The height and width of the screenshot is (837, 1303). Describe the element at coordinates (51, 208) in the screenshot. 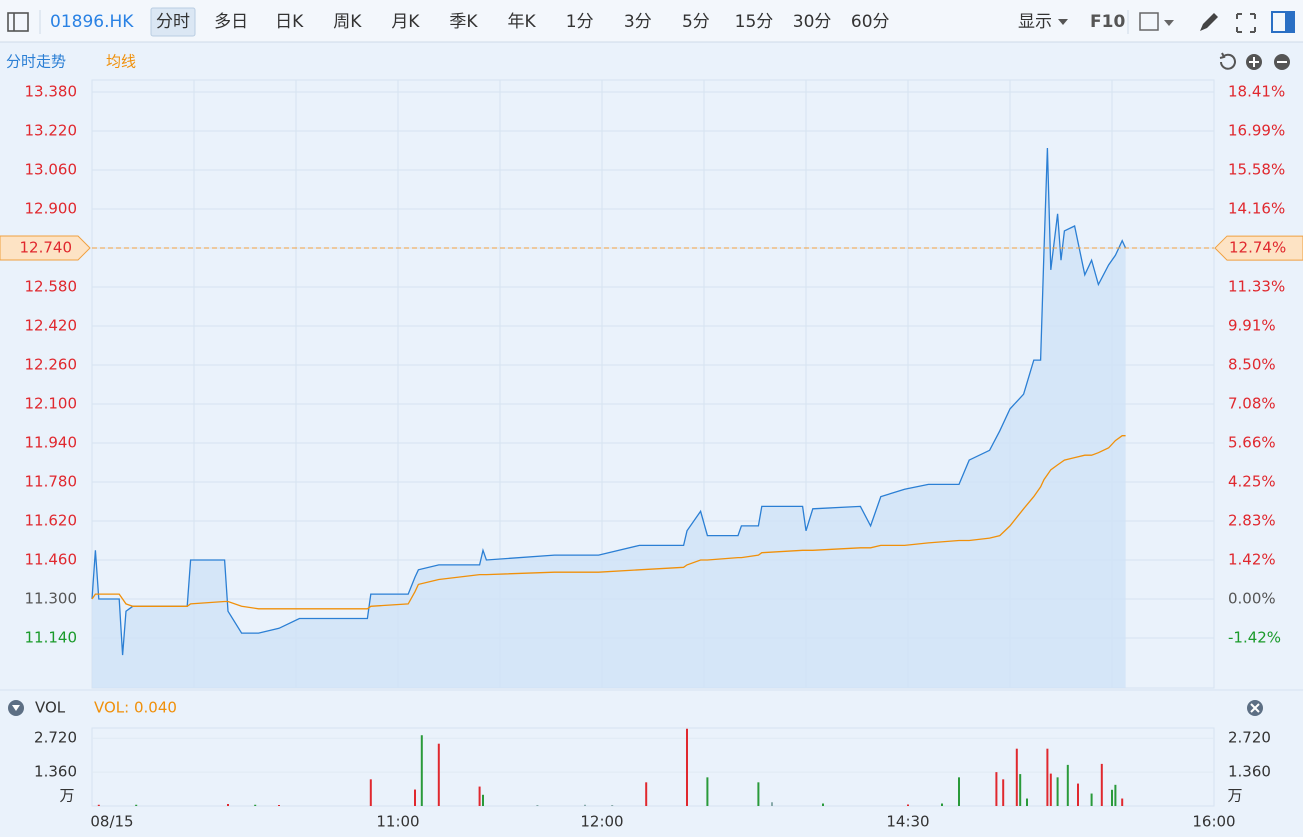

I see `y-tick-label: 12.900` at that location.